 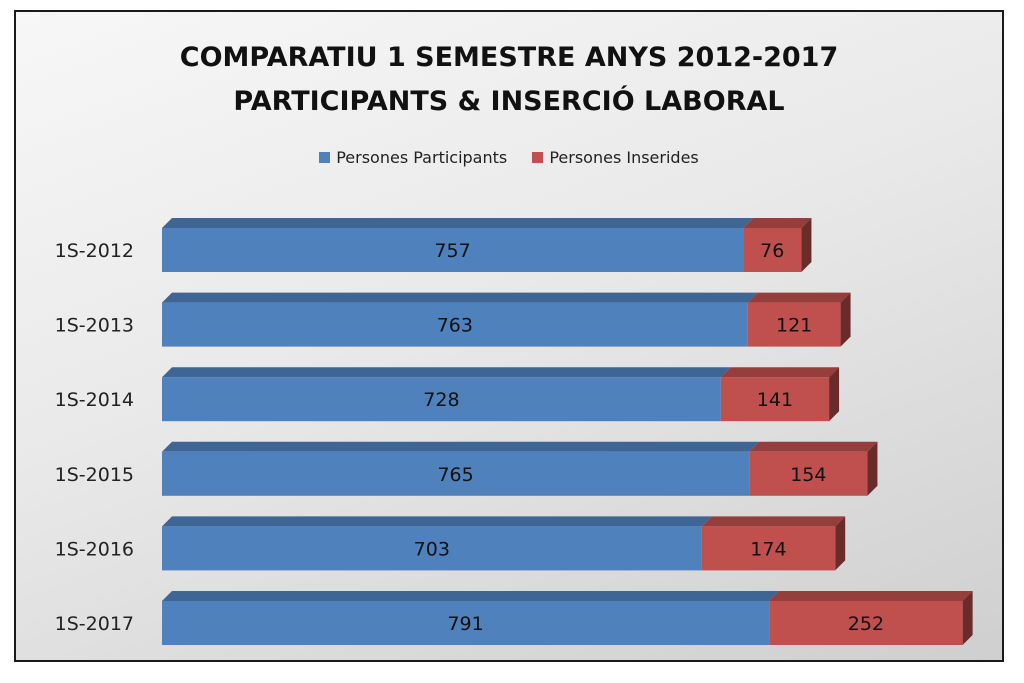 What do you see at coordinates (538, 157) in the screenshot?
I see `legend-swatch-inserides` at bounding box center [538, 157].